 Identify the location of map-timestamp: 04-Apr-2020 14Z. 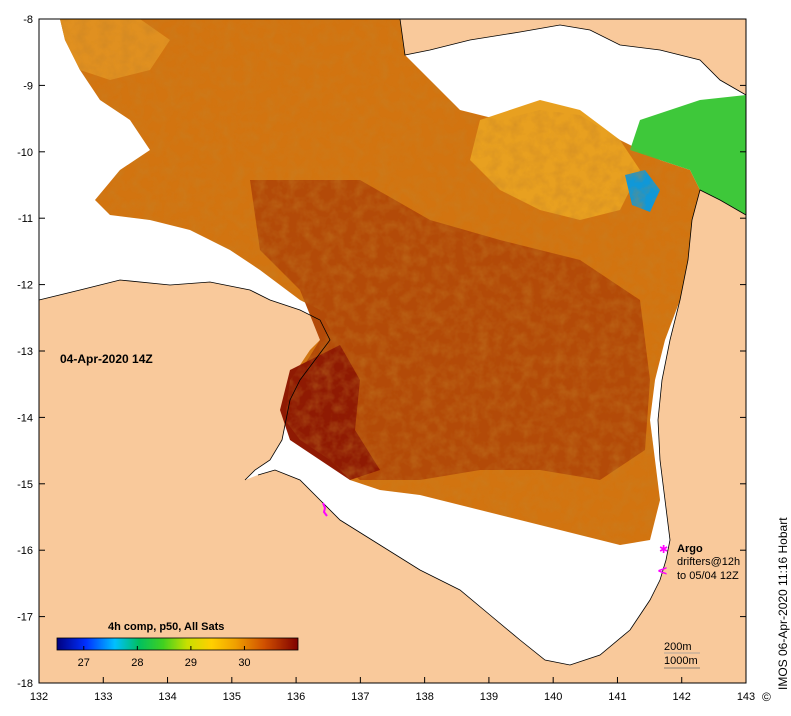
(106, 359).